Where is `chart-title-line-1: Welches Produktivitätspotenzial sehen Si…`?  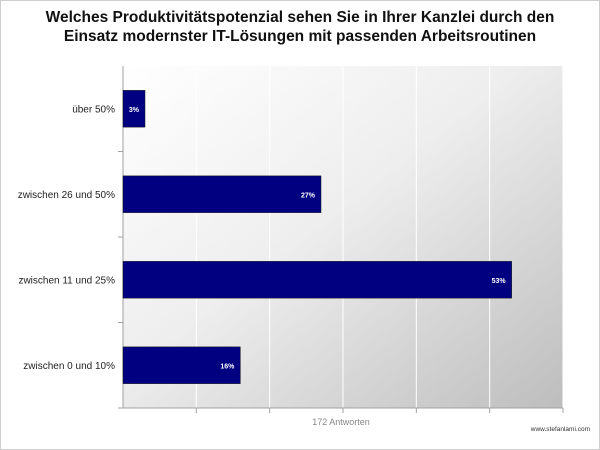
chart-title-line-1: Welches Produktivitätspotenzial sehen Si… is located at coordinates (300, 17).